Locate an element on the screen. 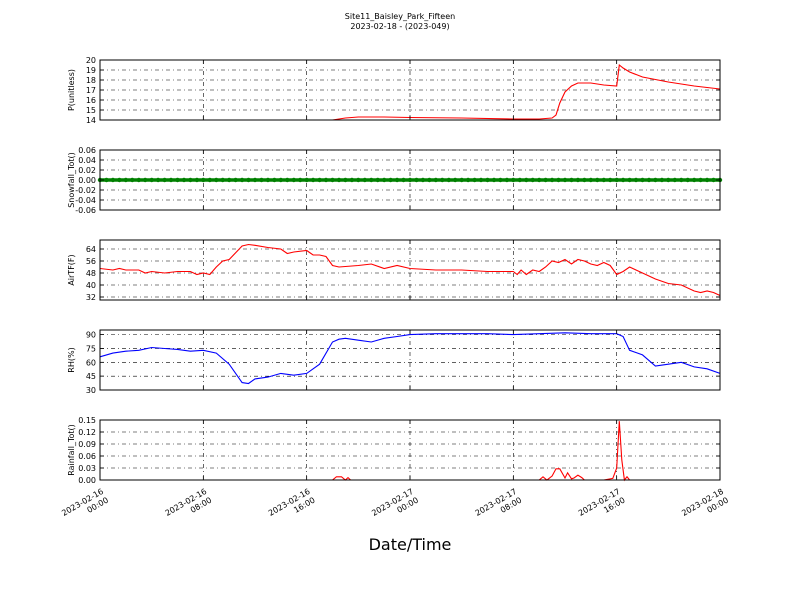 The height and width of the screenshot is (600, 800). x-tick-label: 2023-02-1708:00 is located at coordinates (499, 507).